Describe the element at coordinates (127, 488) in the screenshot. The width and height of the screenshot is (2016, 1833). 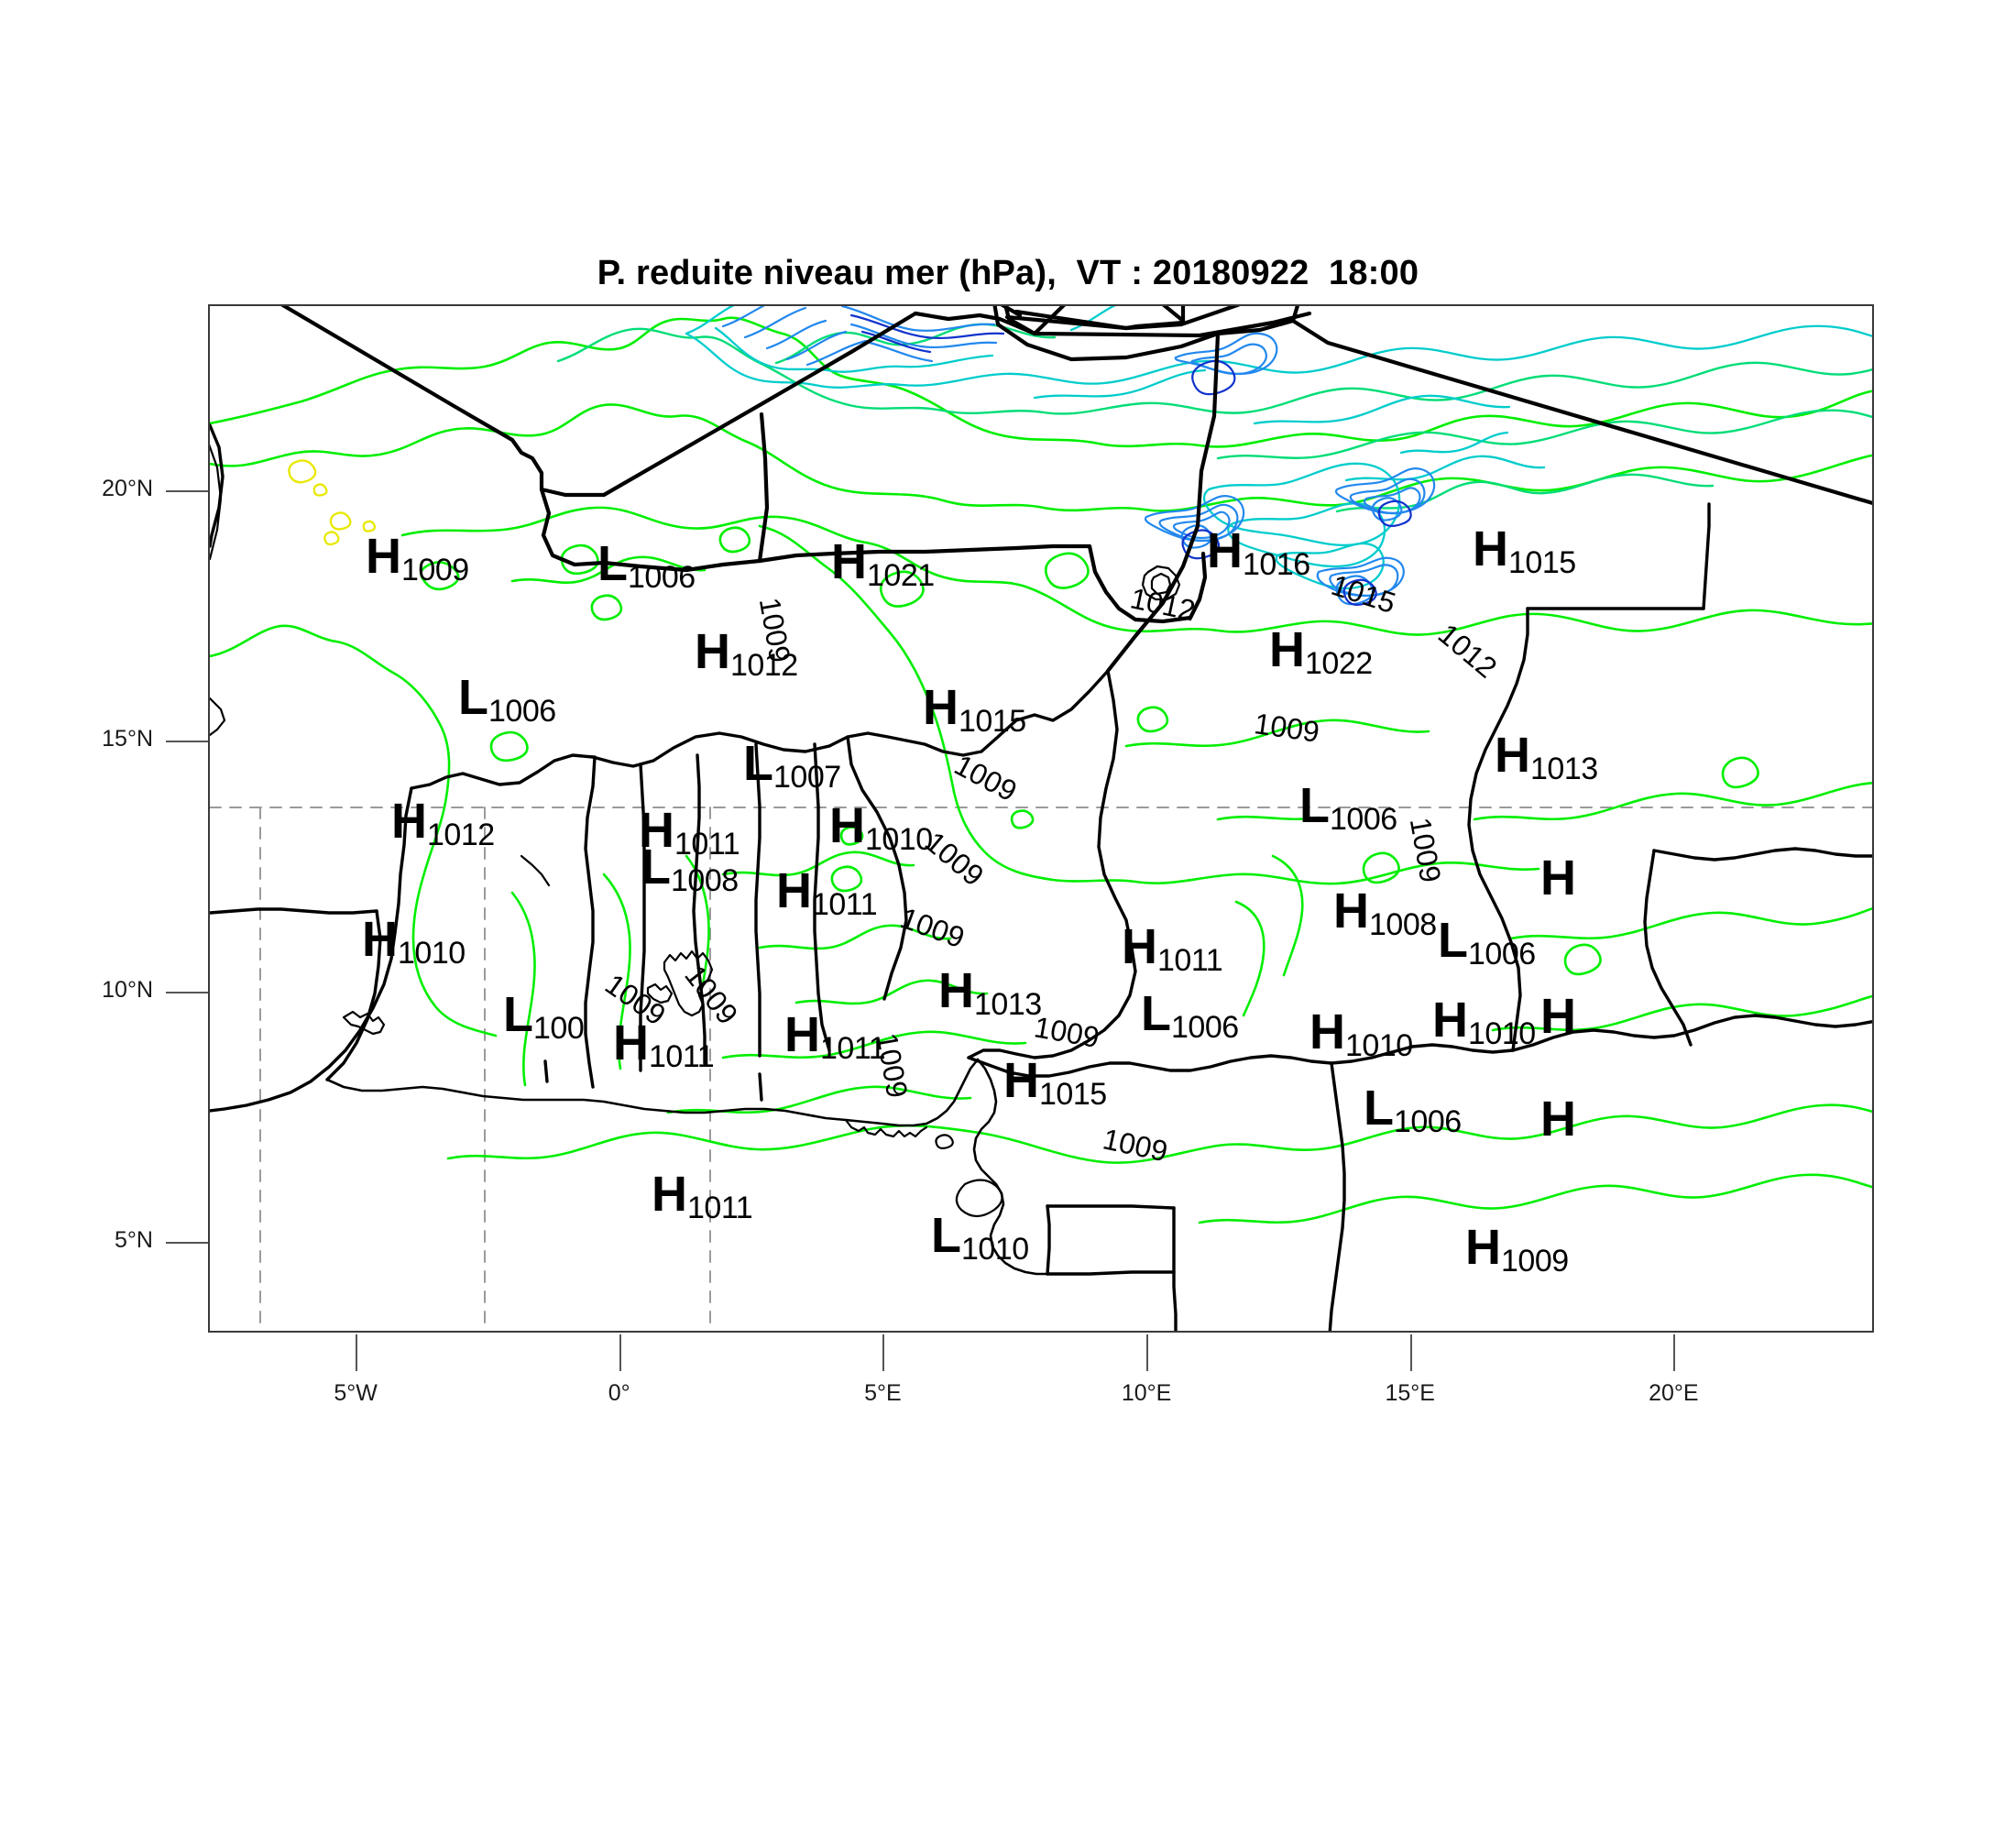
I see `y-axis-tick-label: 20°N` at that location.